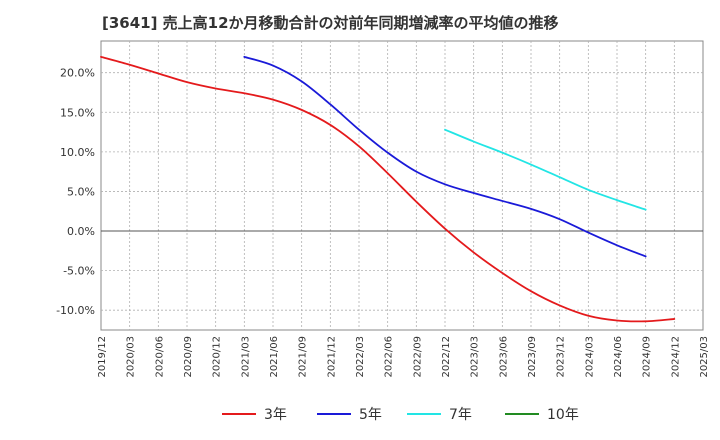 This screenshot has width=720, height=440. I want to click on x-tick-label: 2020/09, so click(188, 357).